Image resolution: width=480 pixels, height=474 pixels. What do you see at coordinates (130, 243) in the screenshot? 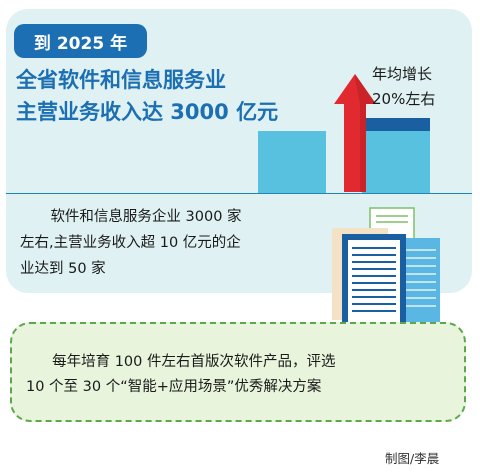
I see `stats-line-2: 左右,主营业务收入超 10 亿元的企` at bounding box center [130, 243].